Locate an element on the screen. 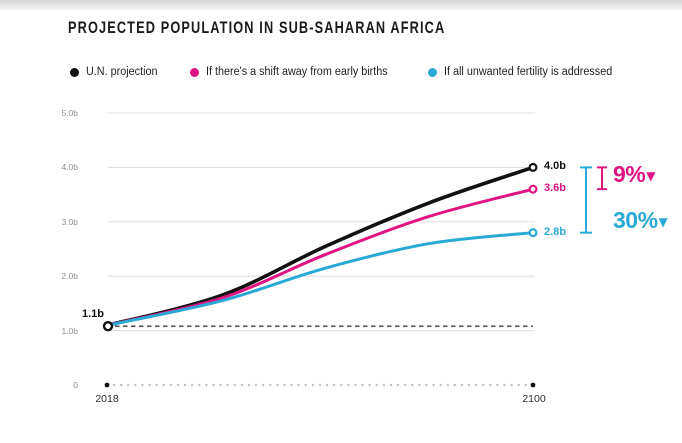 The image size is (682, 443). y-tick-label: 3.0b is located at coordinates (69, 221).